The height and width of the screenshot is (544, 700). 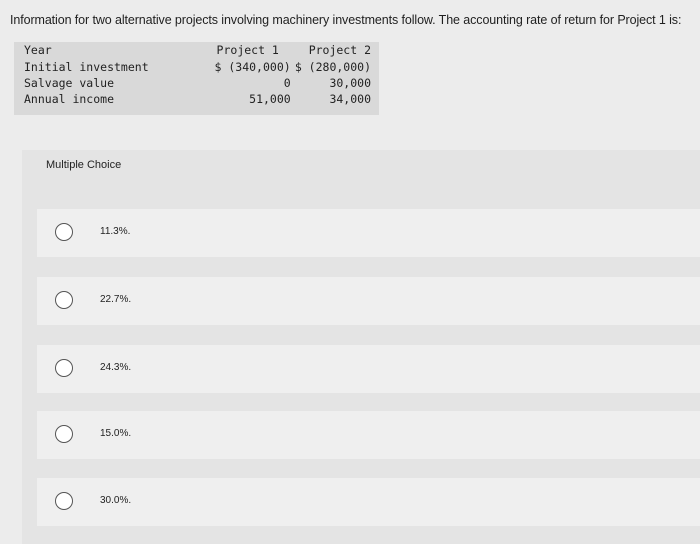 I want to click on answer-option-4: 15.0%., so click(x=368, y=435).